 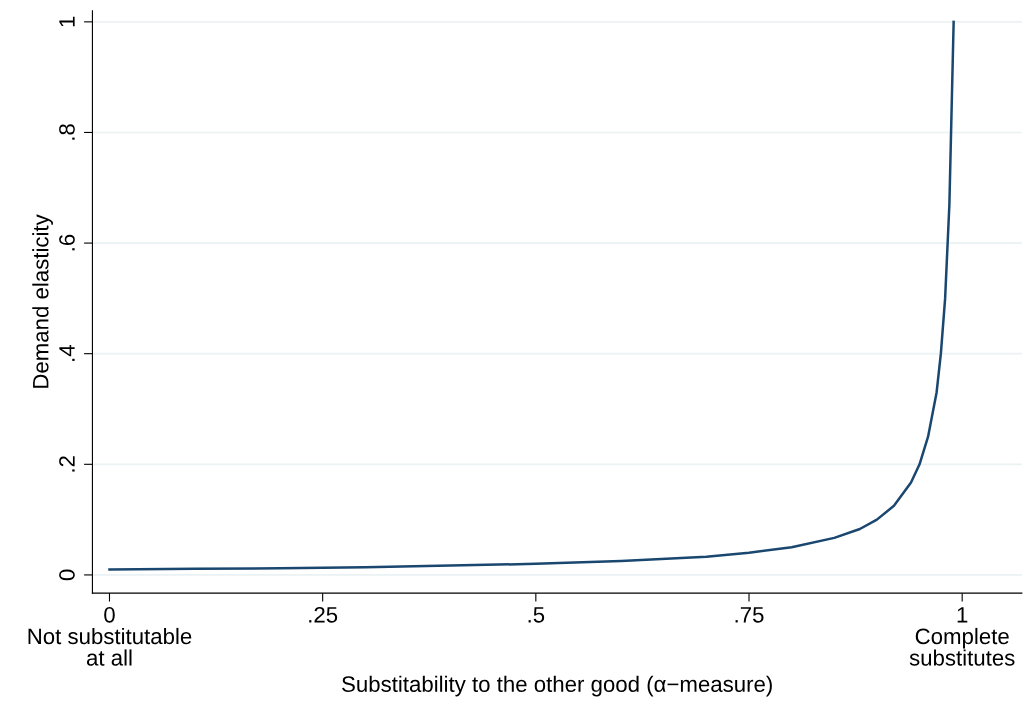 I want to click on y-tick-label: .8, so click(x=67, y=132).